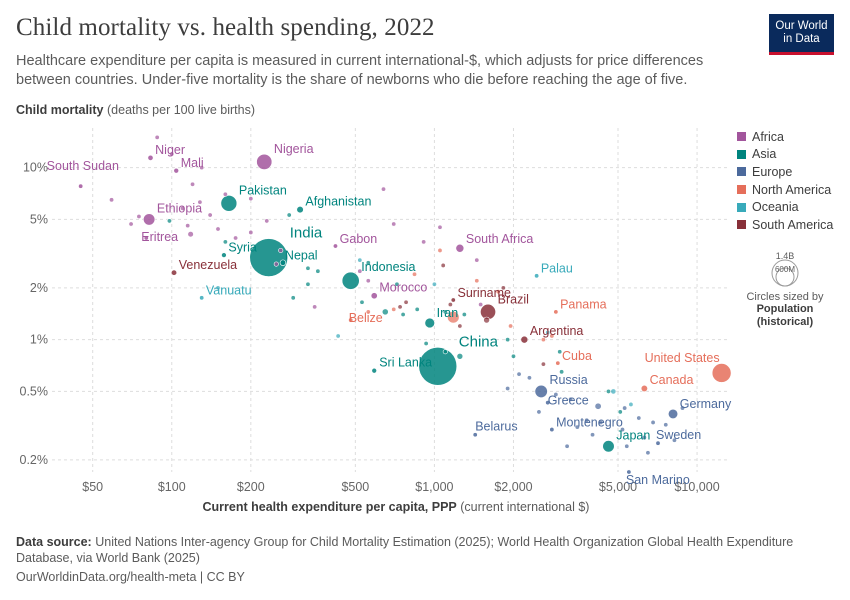  I want to click on x-tick-label: $50, so click(92, 487).